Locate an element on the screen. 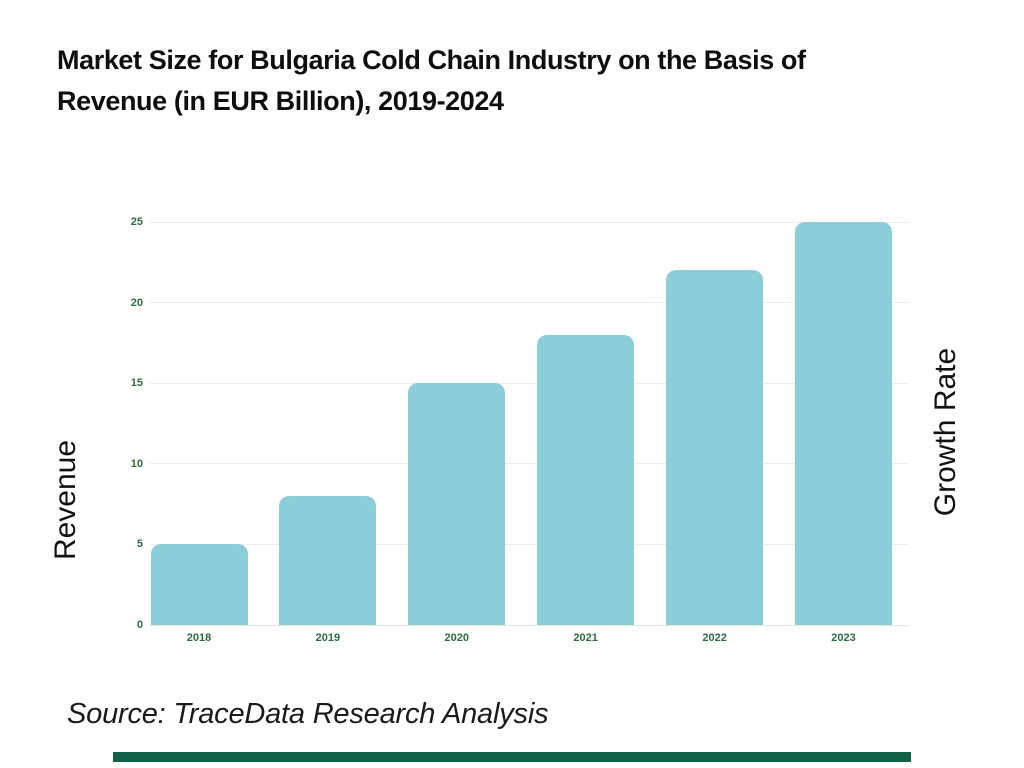 The height and width of the screenshot is (768, 1024). left-axis-title: Revenue is located at coordinates (65, 500).